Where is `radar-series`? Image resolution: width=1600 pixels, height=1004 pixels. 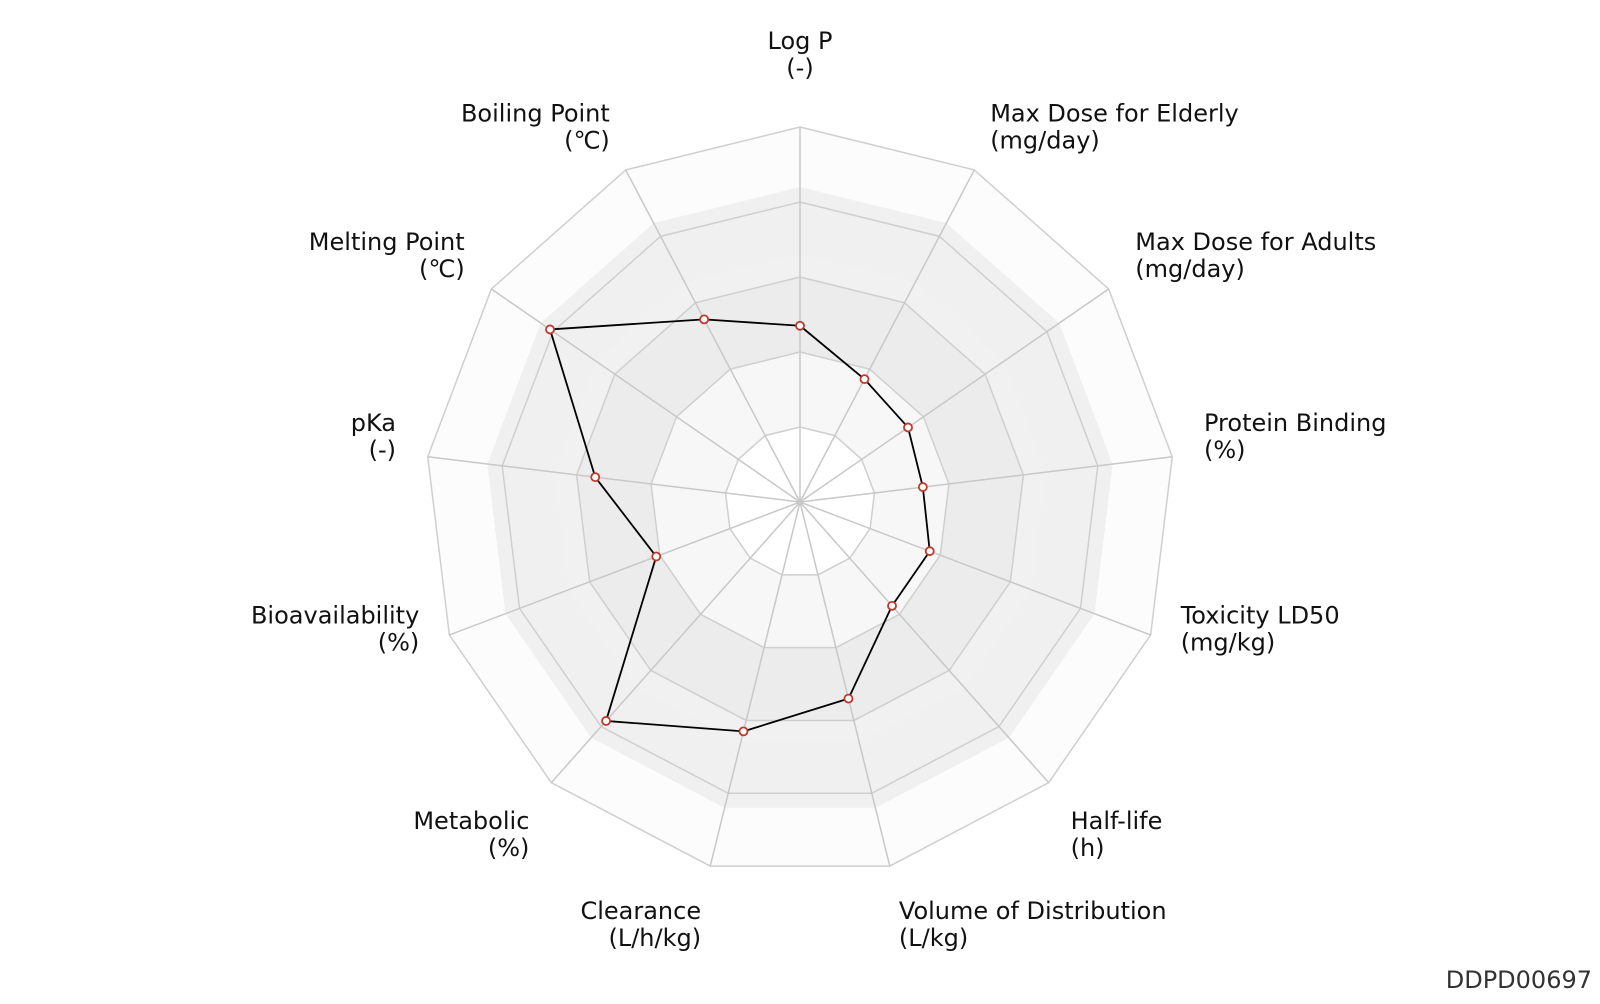
radar-series is located at coordinates (740, 525).